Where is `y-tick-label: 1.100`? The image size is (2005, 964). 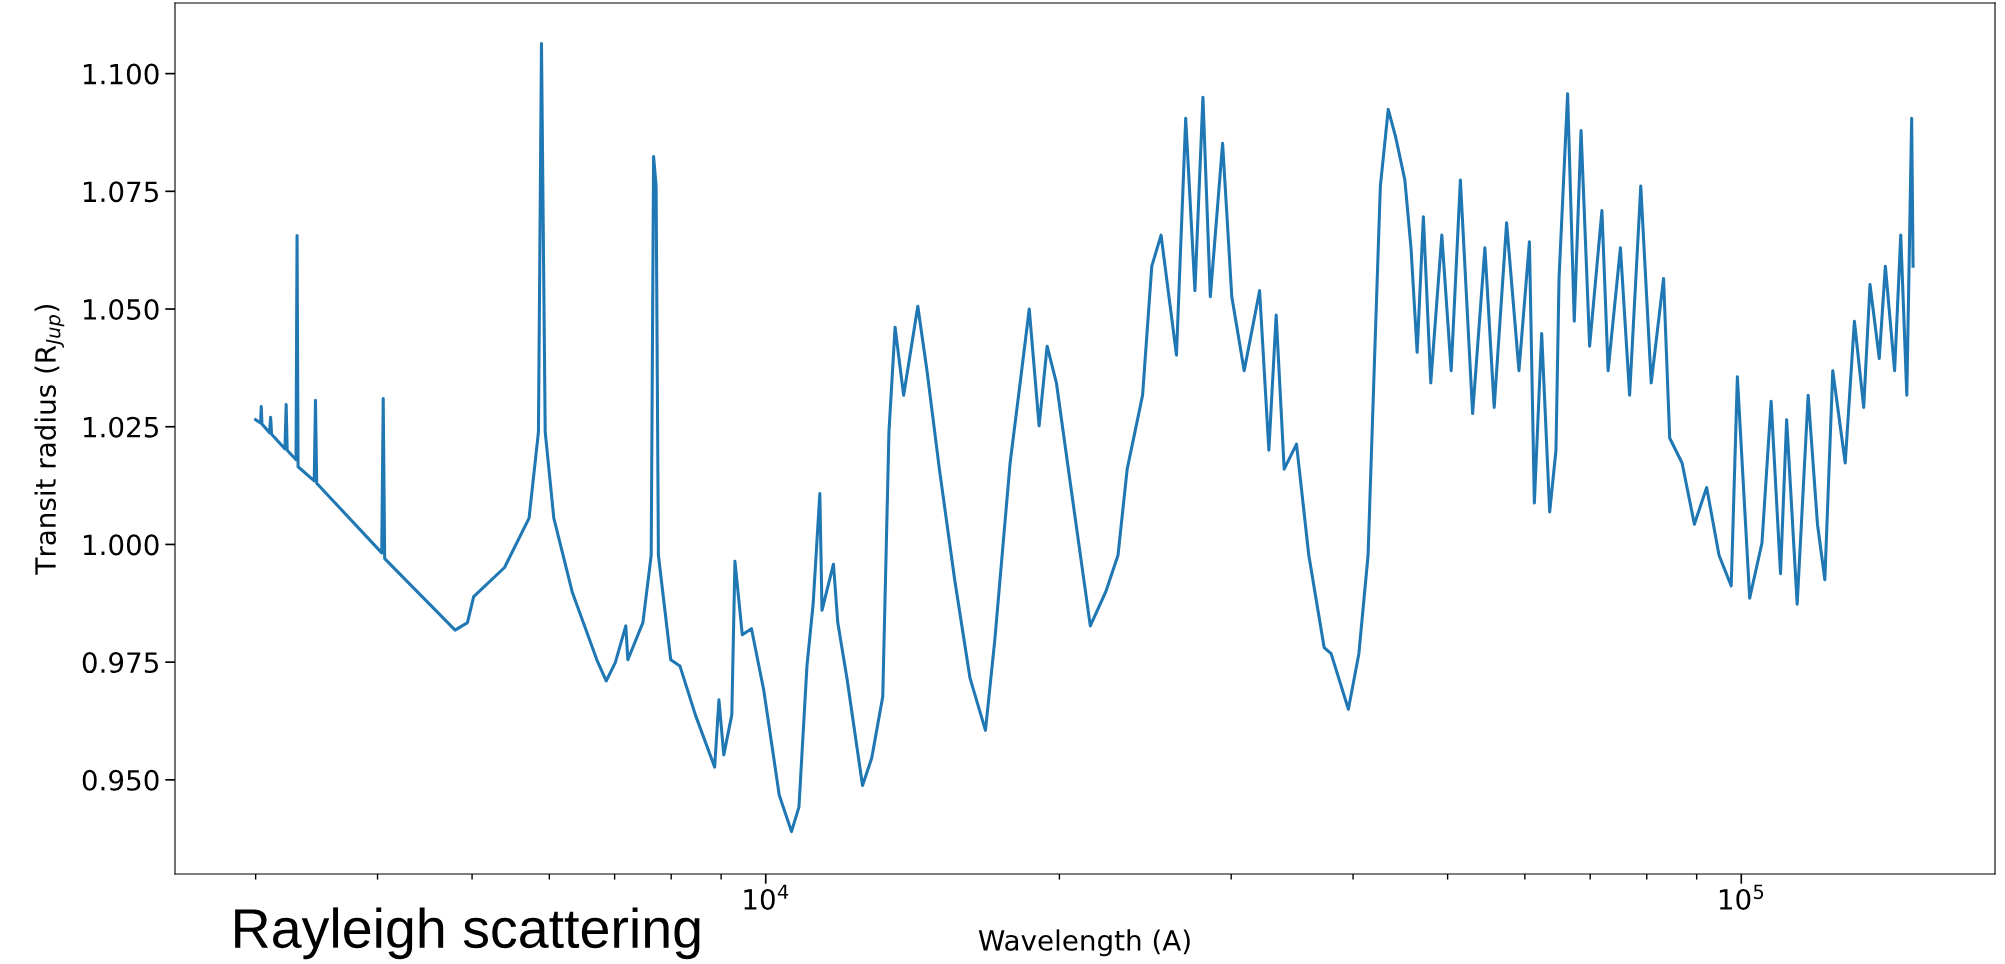 y-tick-label: 1.100 is located at coordinates (121, 74).